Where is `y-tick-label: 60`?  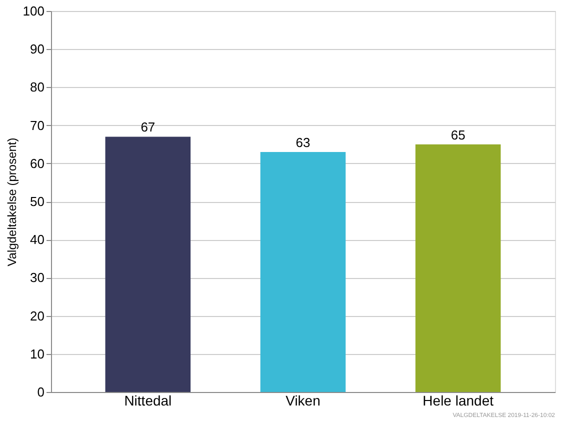
y-tick-label: 60 is located at coordinates (37, 163).